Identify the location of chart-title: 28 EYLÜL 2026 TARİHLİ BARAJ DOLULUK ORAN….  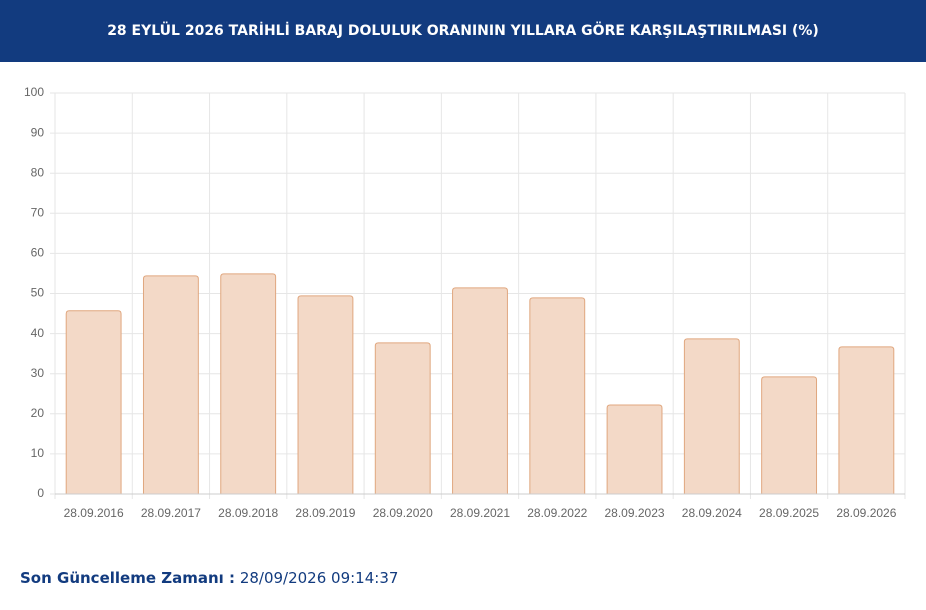
(463, 31).